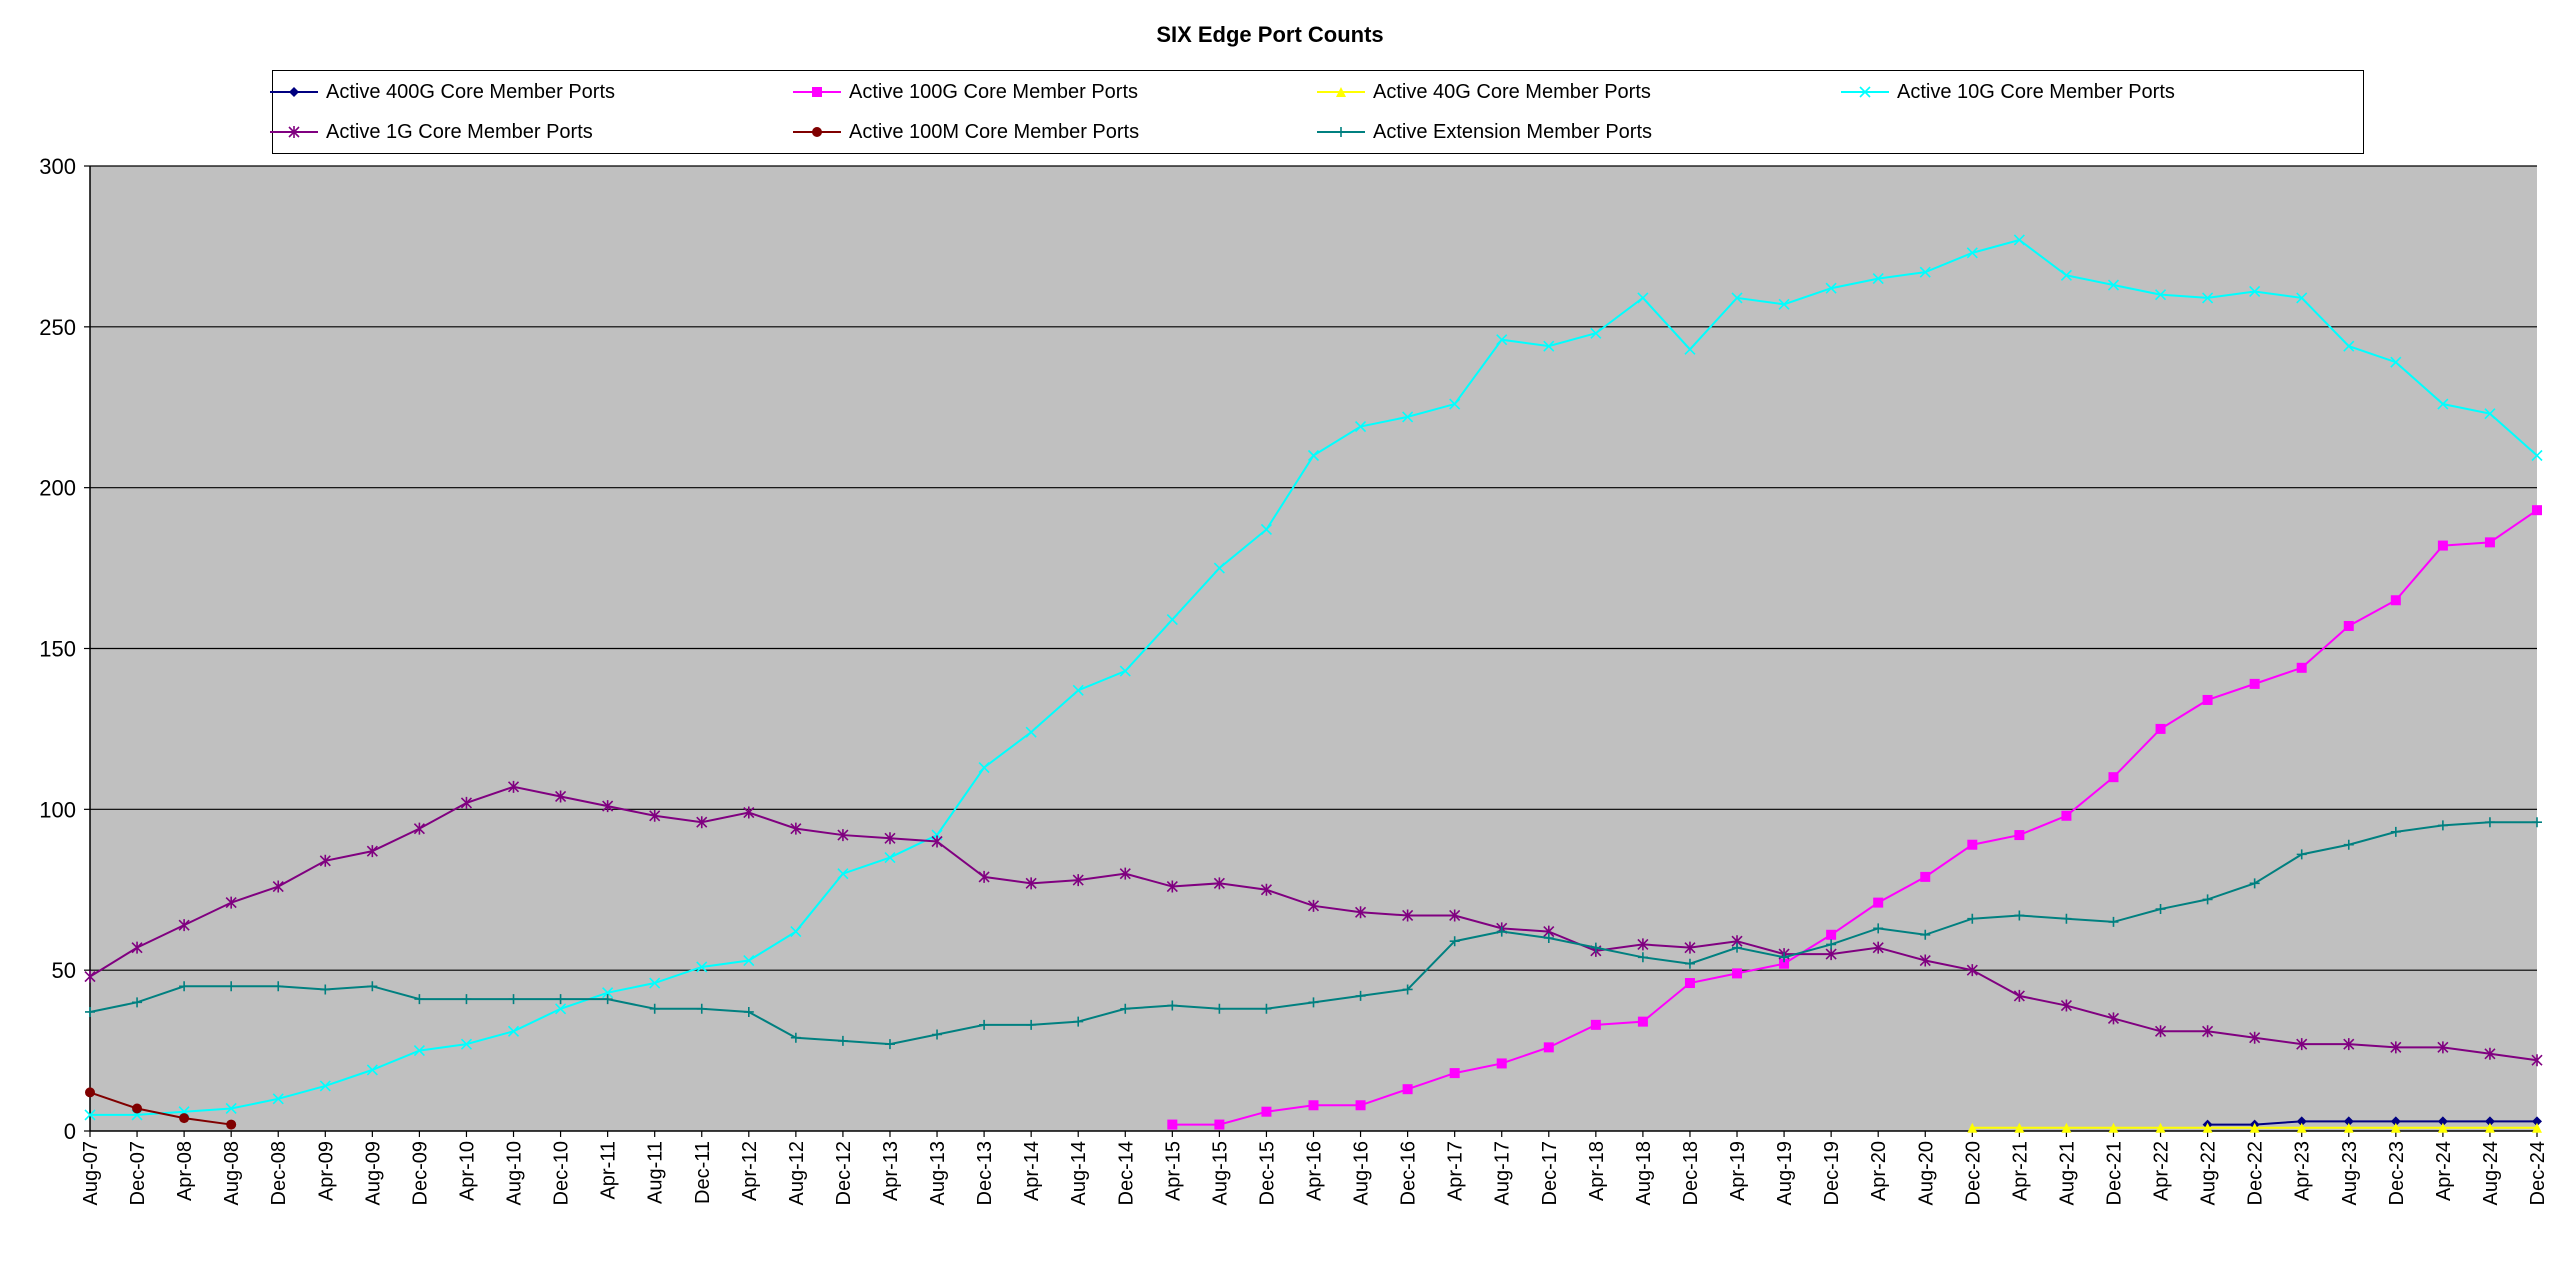 Image resolution: width=2560 pixels, height=1280 pixels. I want to click on x-tick-label: Apr-15, so click(1173, 1171).